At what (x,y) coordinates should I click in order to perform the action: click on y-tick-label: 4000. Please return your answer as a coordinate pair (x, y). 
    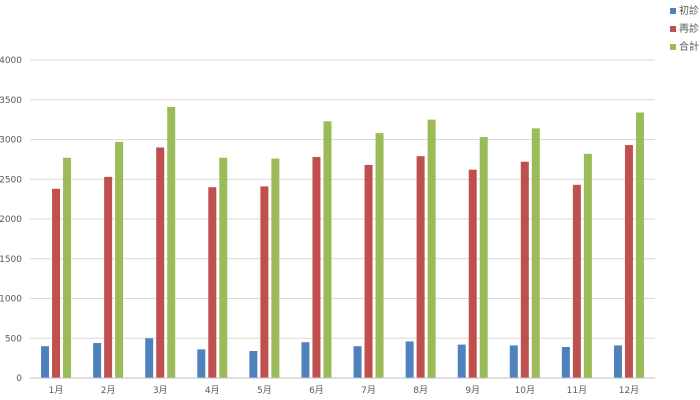
    Looking at the image, I should click on (11, 61).